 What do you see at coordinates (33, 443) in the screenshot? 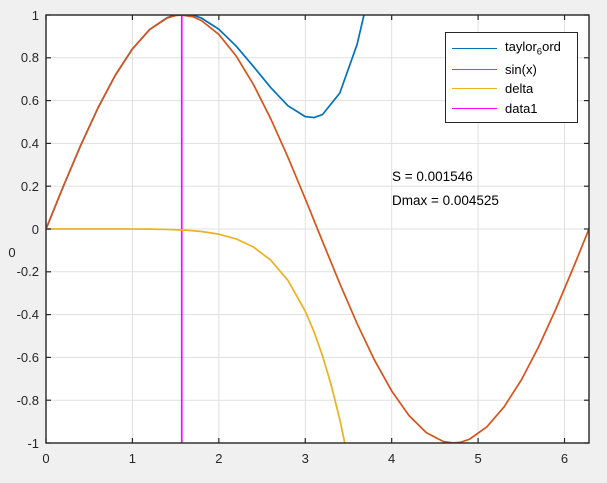
I see `y-tick-label: -1` at bounding box center [33, 443].